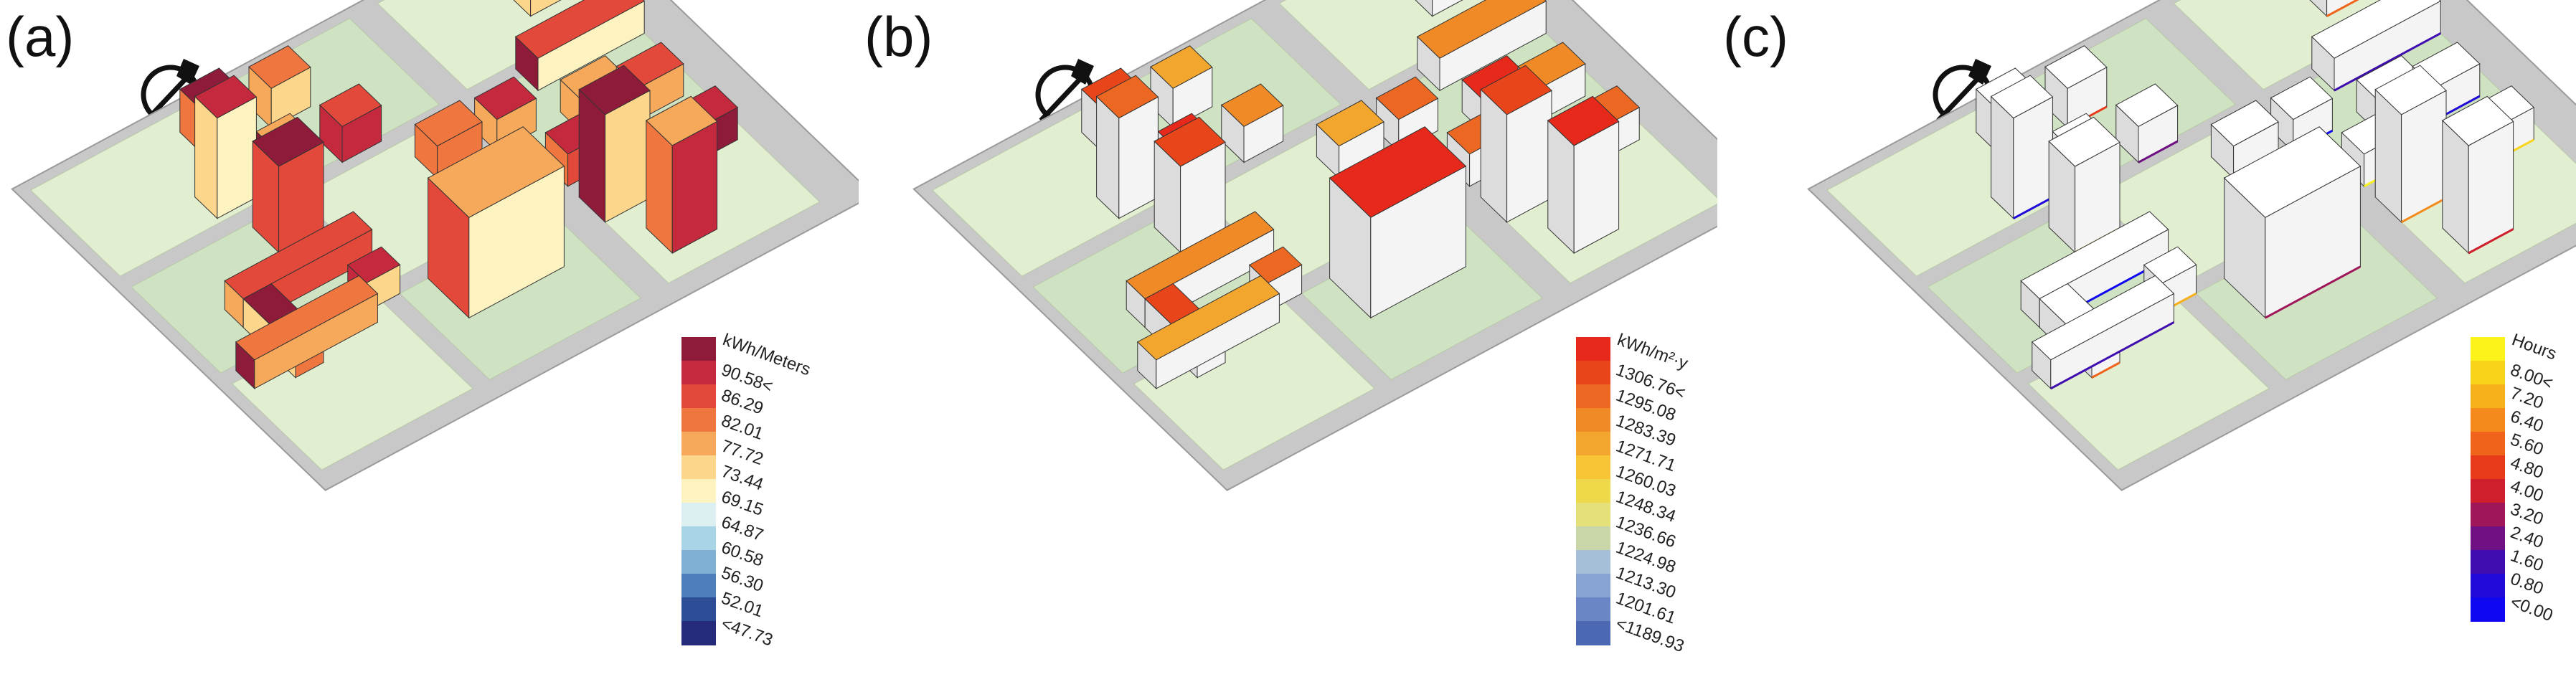 The height and width of the screenshot is (682, 2576). What do you see at coordinates (1649, 635) in the screenshot?
I see `legend-tick-label: <1189.93` at bounding box center [1649, 635].